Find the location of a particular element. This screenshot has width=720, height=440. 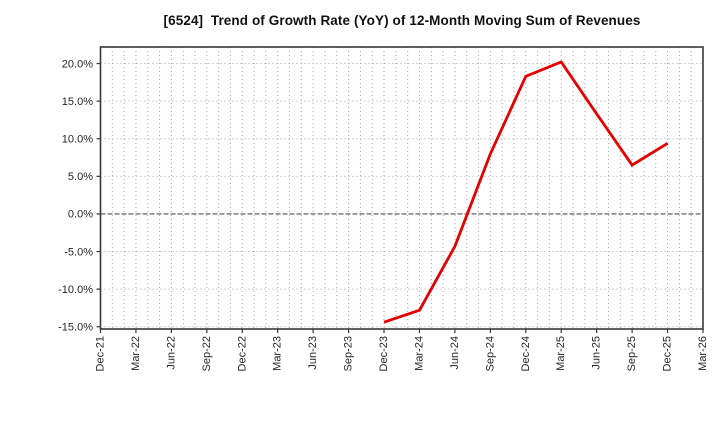

x-tick-label: Dec-22 is located at coordinates (242, 353).